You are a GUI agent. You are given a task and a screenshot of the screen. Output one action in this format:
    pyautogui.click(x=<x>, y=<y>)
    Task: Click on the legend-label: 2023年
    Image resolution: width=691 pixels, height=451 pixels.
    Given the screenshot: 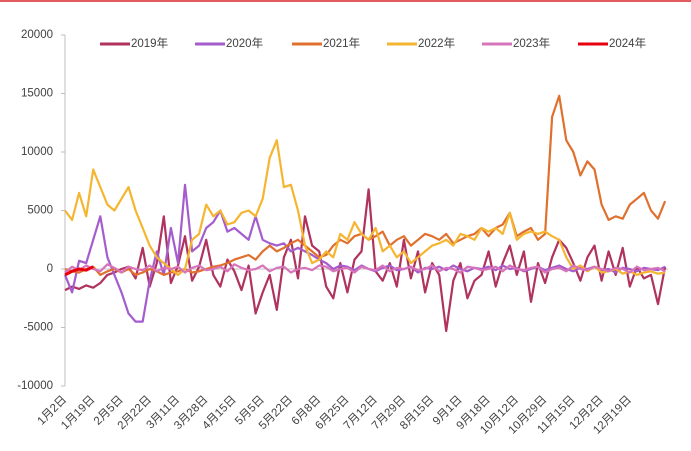 What is the action you would take?
    pyautogui.click(x=531, y=43)
    